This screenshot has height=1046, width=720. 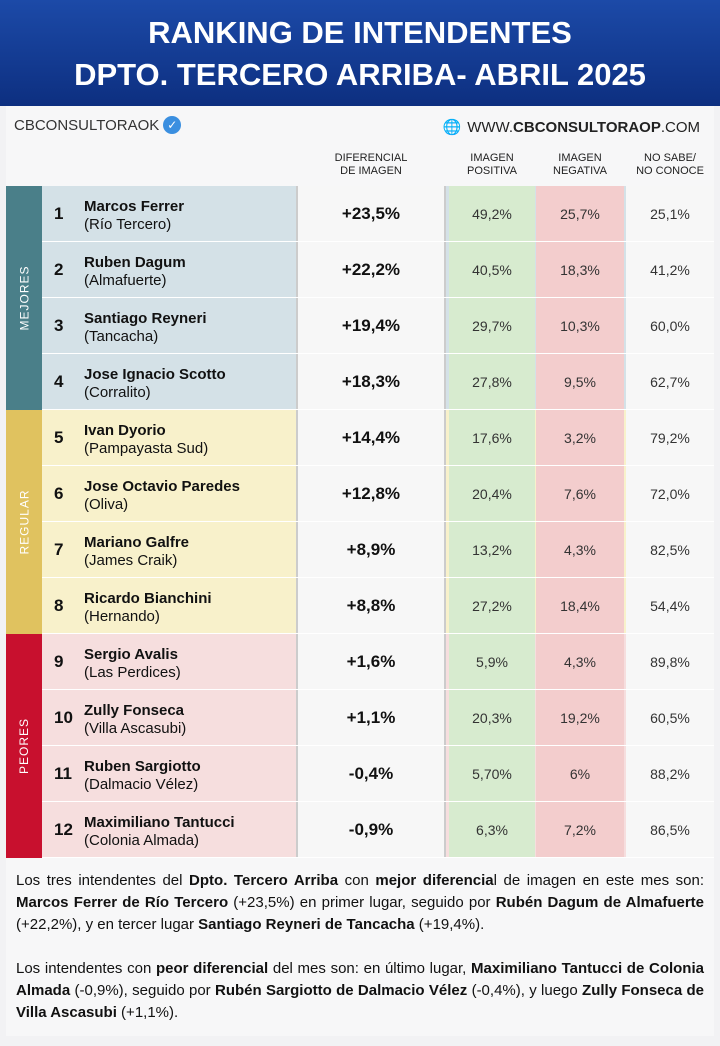 I want to click on town: (Hernando), so click(x=122, y=616).